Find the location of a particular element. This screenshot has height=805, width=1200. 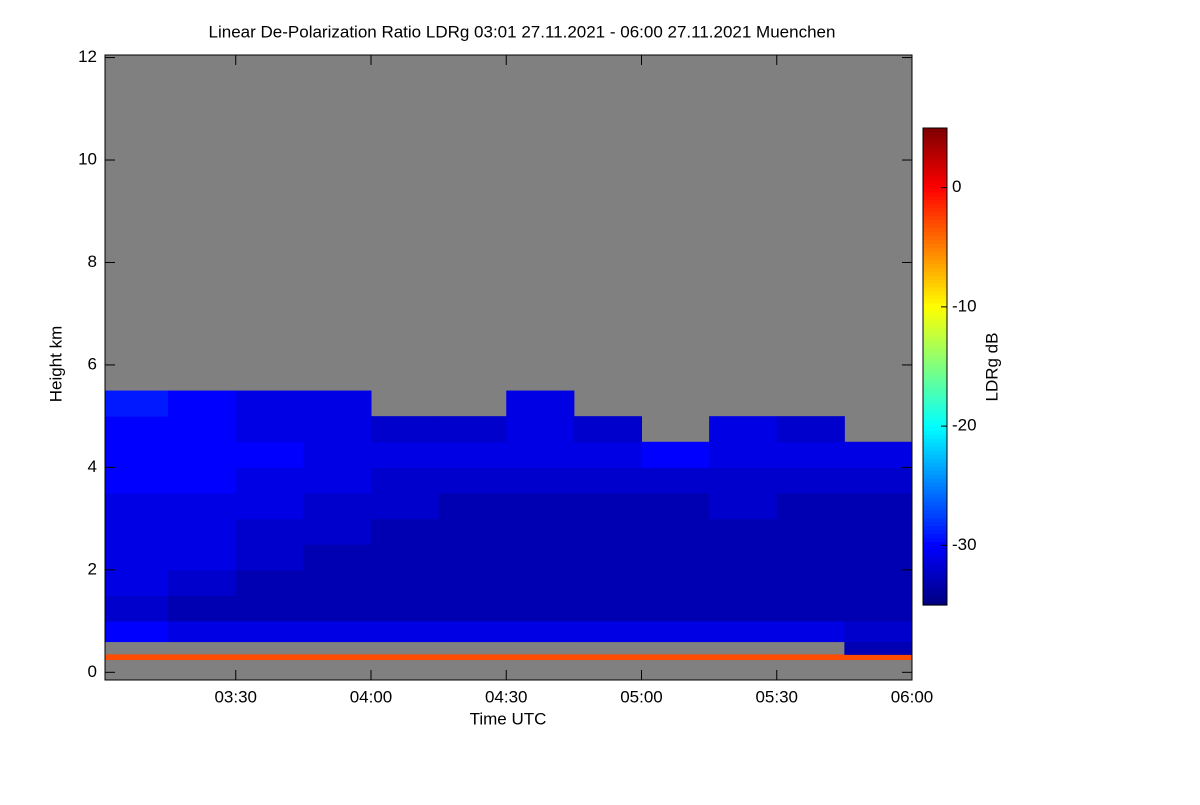

y-tick-label: 8 is located at coordinates (92, 261).